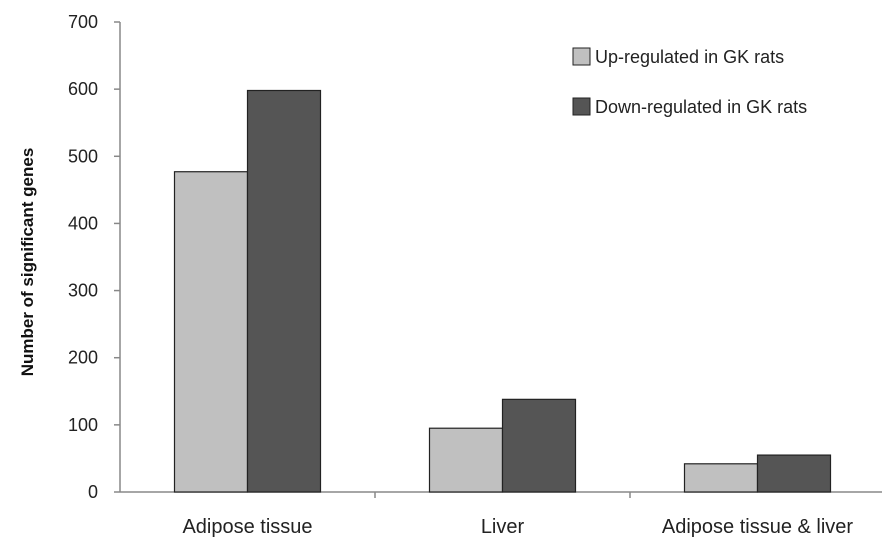 Image resolution: width=882 pixels, height=537 pixels. What do you see at coordinates (83, 22) in the screenshot?
I see `y-tick-label: 700` at bounding box center [83, 22].